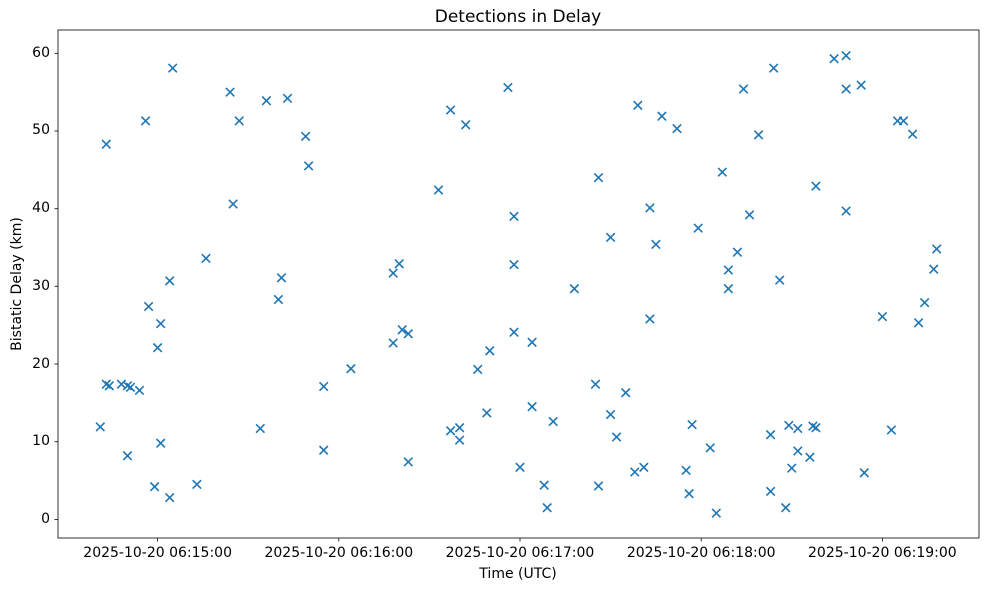 The image size is (989, 590). What do you see at coordinates (41, 285) in the screenshot?
I see `y-tick-label: 30` at bounding box center [41, 285].